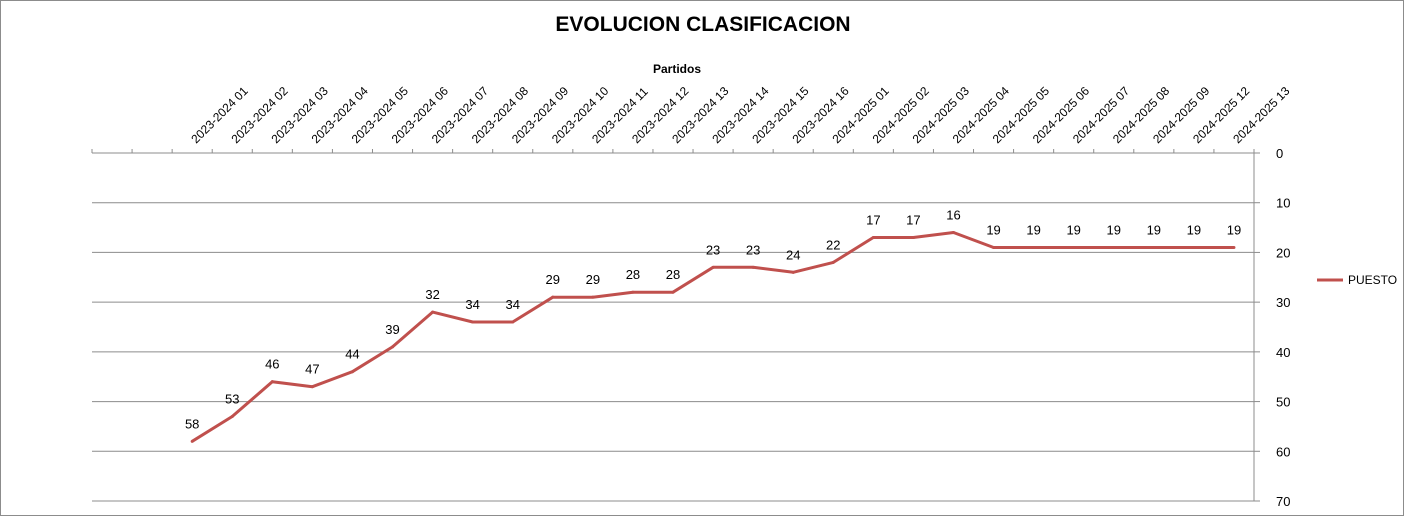 The image size is (1404, 516). Describe the element at coordinates (272, 364) in the screenshot. I see `data-label: 46` at that location.